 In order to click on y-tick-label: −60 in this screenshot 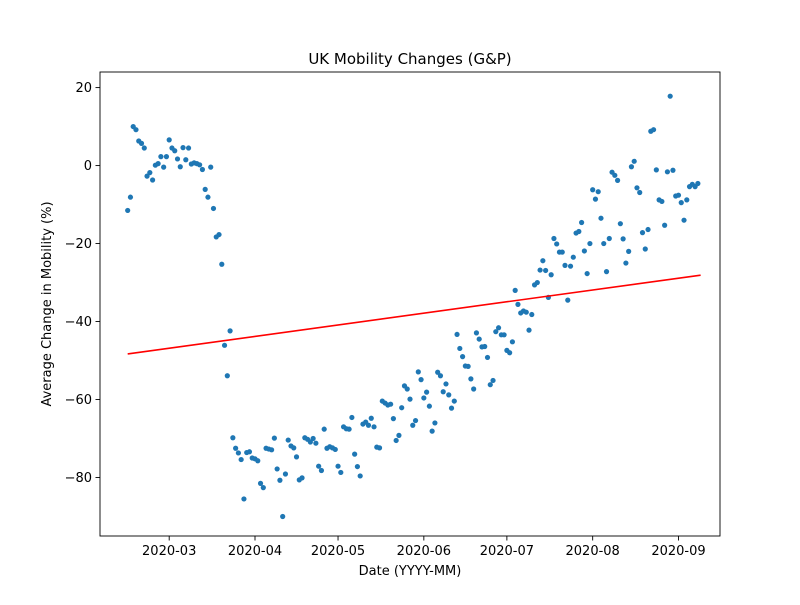, I will do `click(78, 400)`.